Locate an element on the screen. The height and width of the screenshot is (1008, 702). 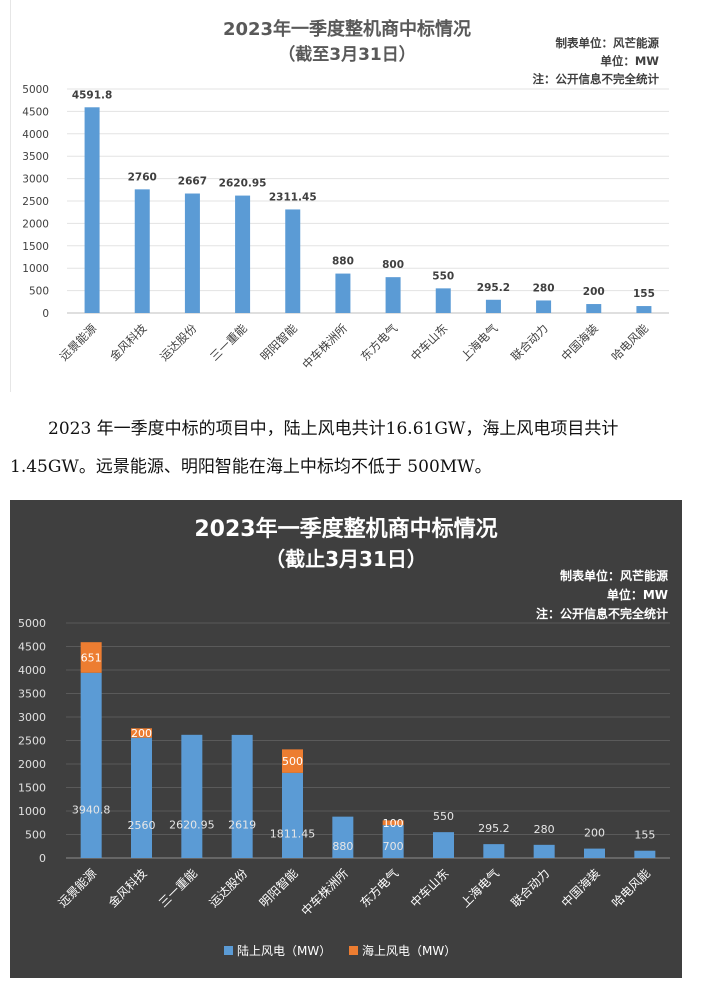
legend-label-sea: 海上风电（MW） is located at coordinates (409, 950).